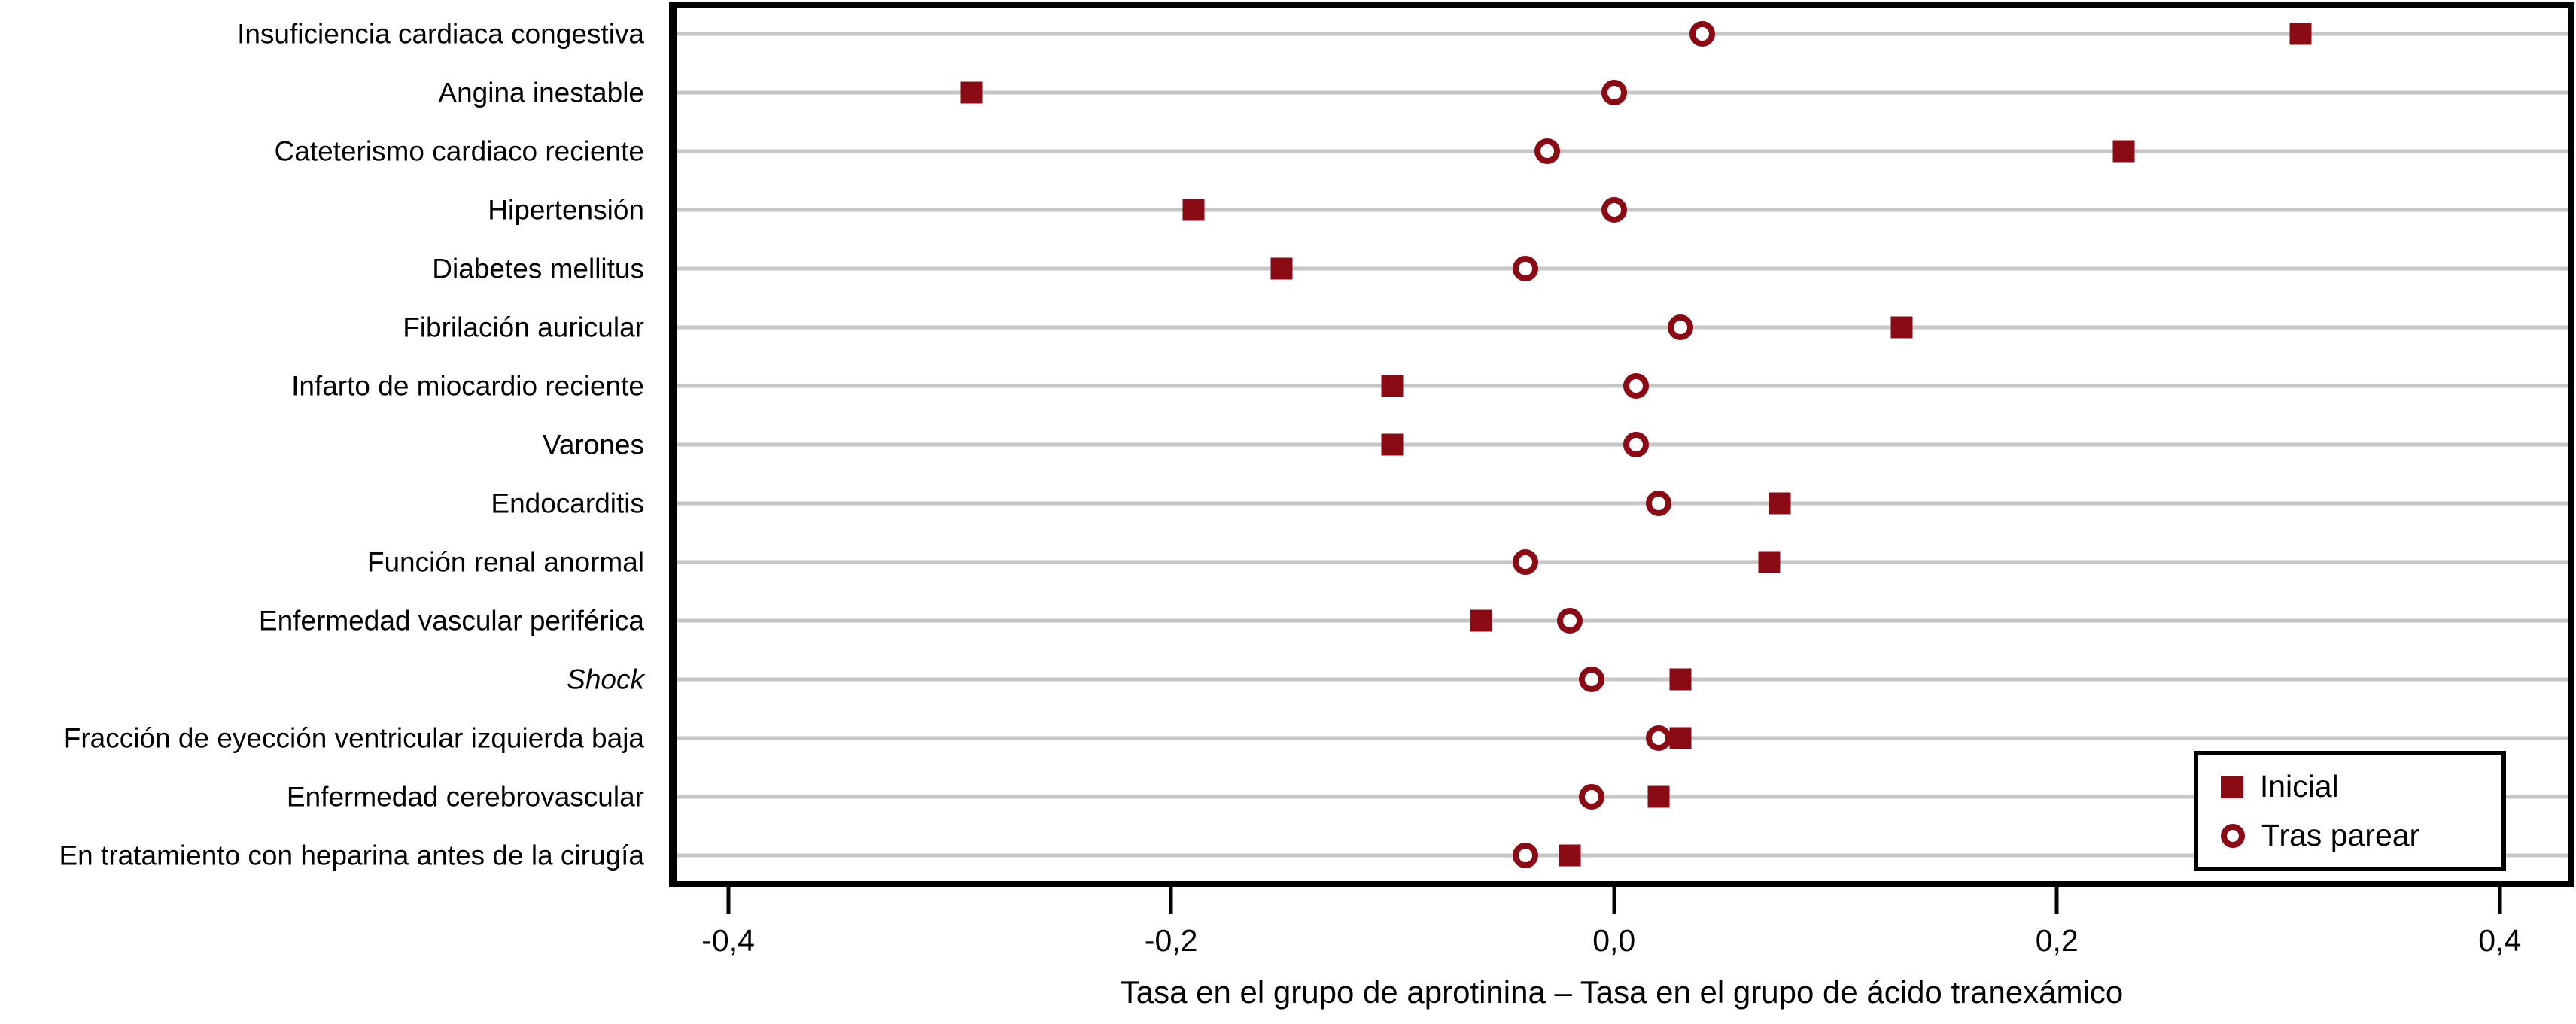 The image size is (2576, 1024). What do you see at coordinates (2231, 786) in the screenshot?
I see `filled-square-icon` at bounding box center [2231, 786].